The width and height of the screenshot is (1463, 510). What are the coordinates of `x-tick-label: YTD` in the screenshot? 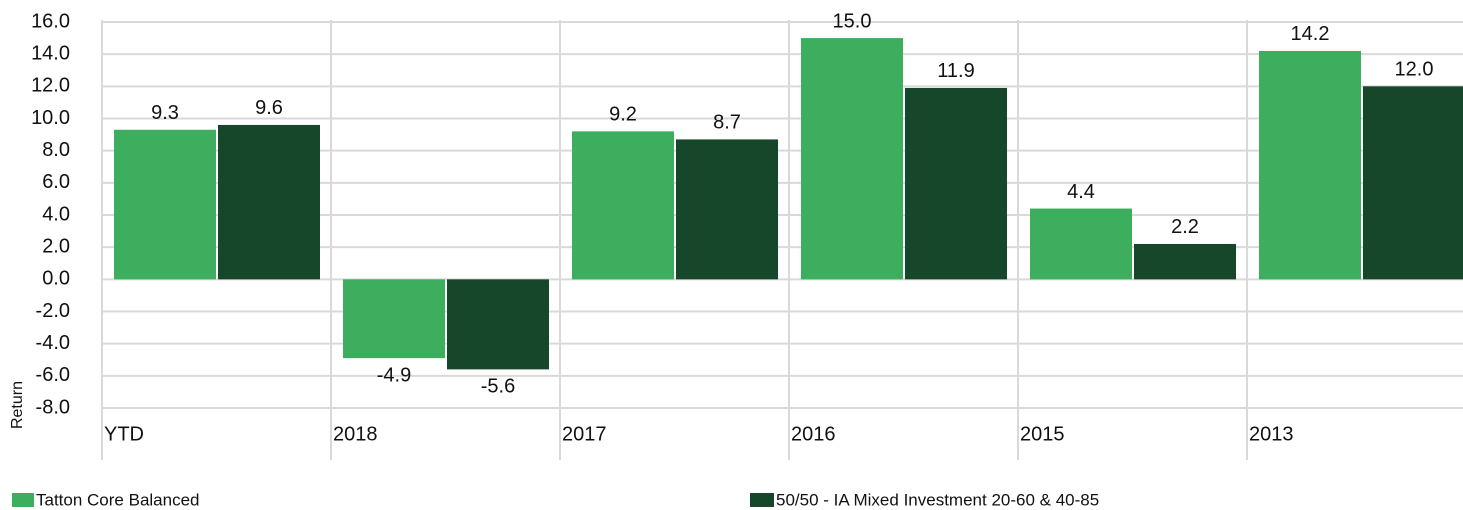 It's located at (124, 434).